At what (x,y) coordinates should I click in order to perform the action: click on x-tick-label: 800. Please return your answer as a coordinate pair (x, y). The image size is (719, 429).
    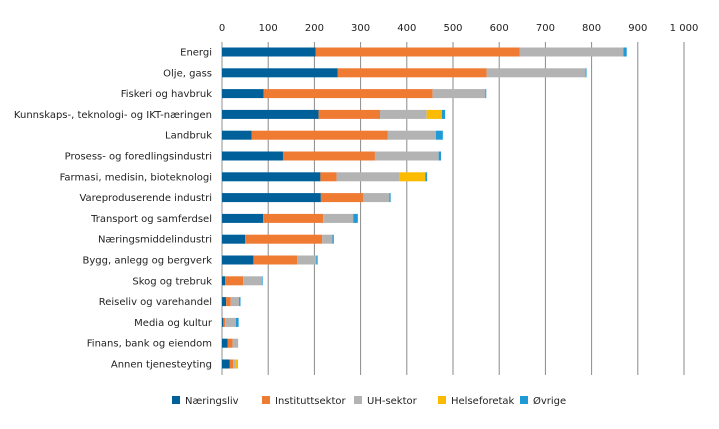
    Looking at the image, I should click on (591, 28).